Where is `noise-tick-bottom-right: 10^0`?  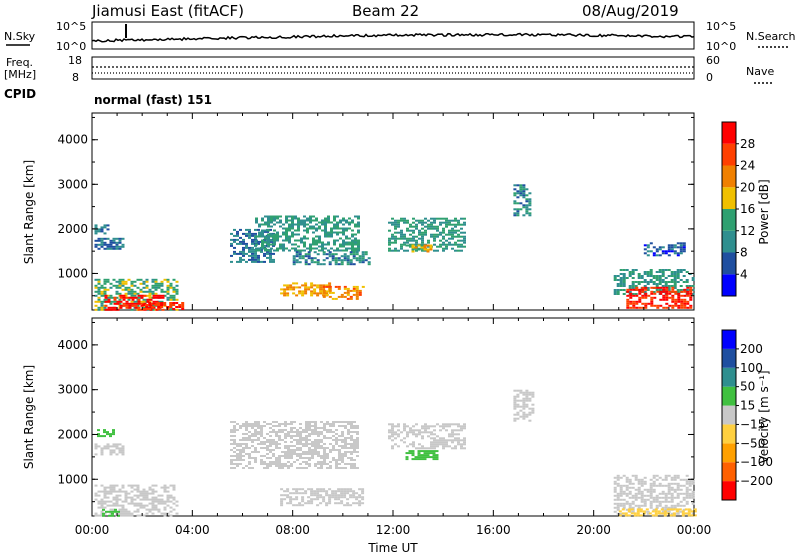
noise-tick-bottom-right: 10^0 is located at coordinates (721, 46).